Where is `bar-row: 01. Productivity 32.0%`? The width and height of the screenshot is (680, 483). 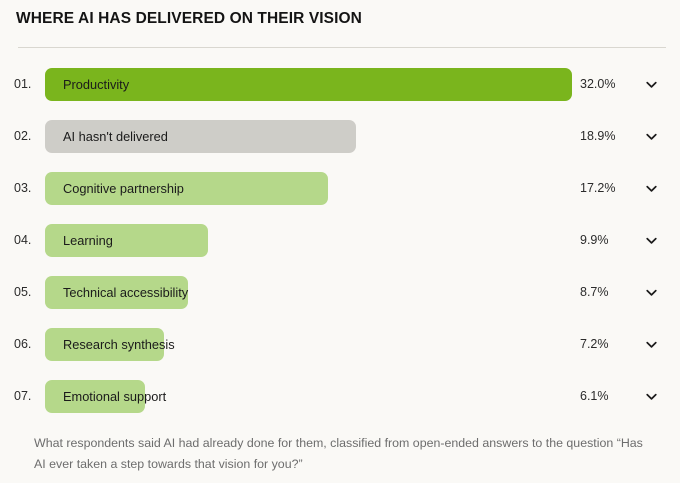 bar-row: 01. Productivity 32.0% is located at coordinates (340, 94).